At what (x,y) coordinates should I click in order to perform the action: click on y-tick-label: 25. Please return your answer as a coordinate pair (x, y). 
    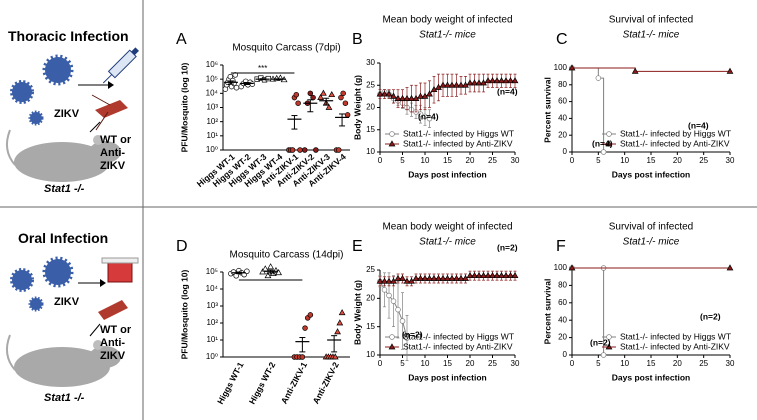
    Looking at the image, I should click on (370, 269).